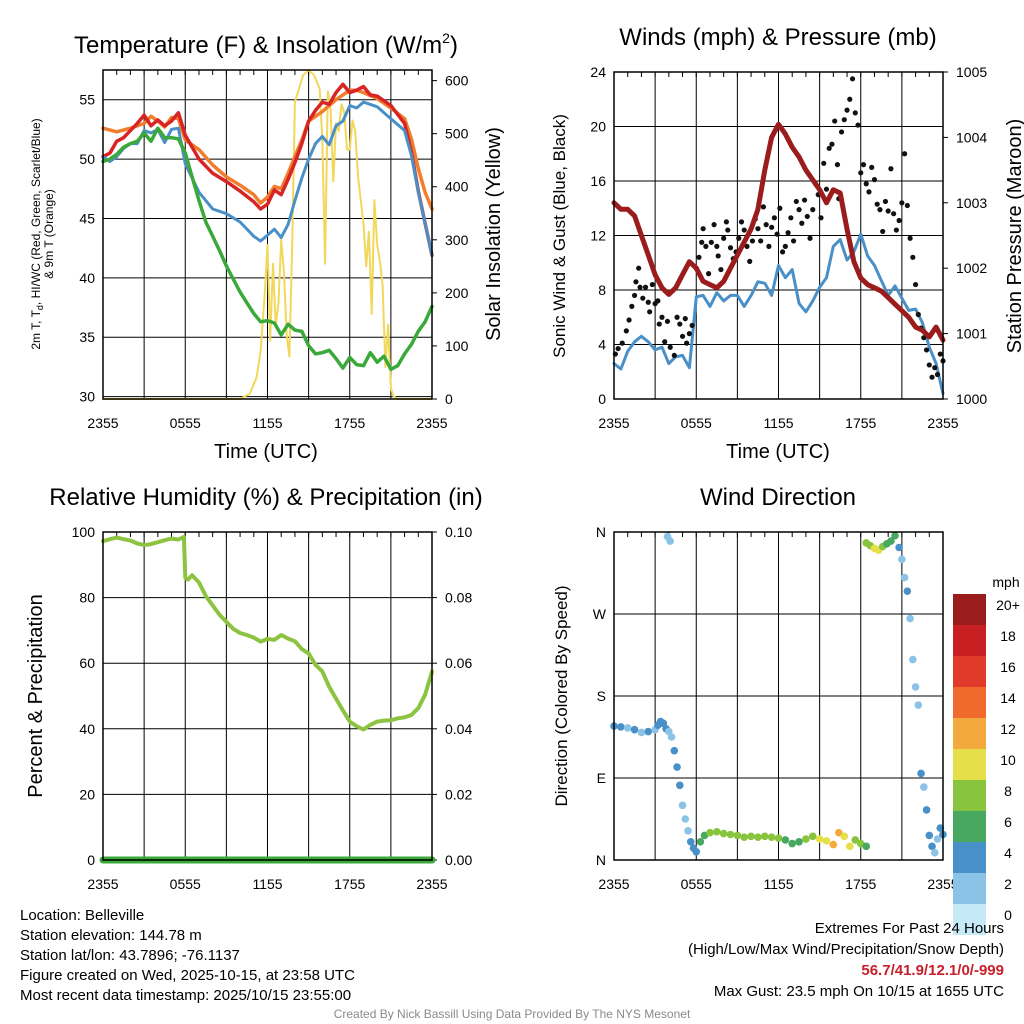 This screenshot has height=1024, width=1024. What do you see at coordinates (971, 399) in the screenshot?
I see `y-tick-label-right: 1000` at bounding box center [971, 399].